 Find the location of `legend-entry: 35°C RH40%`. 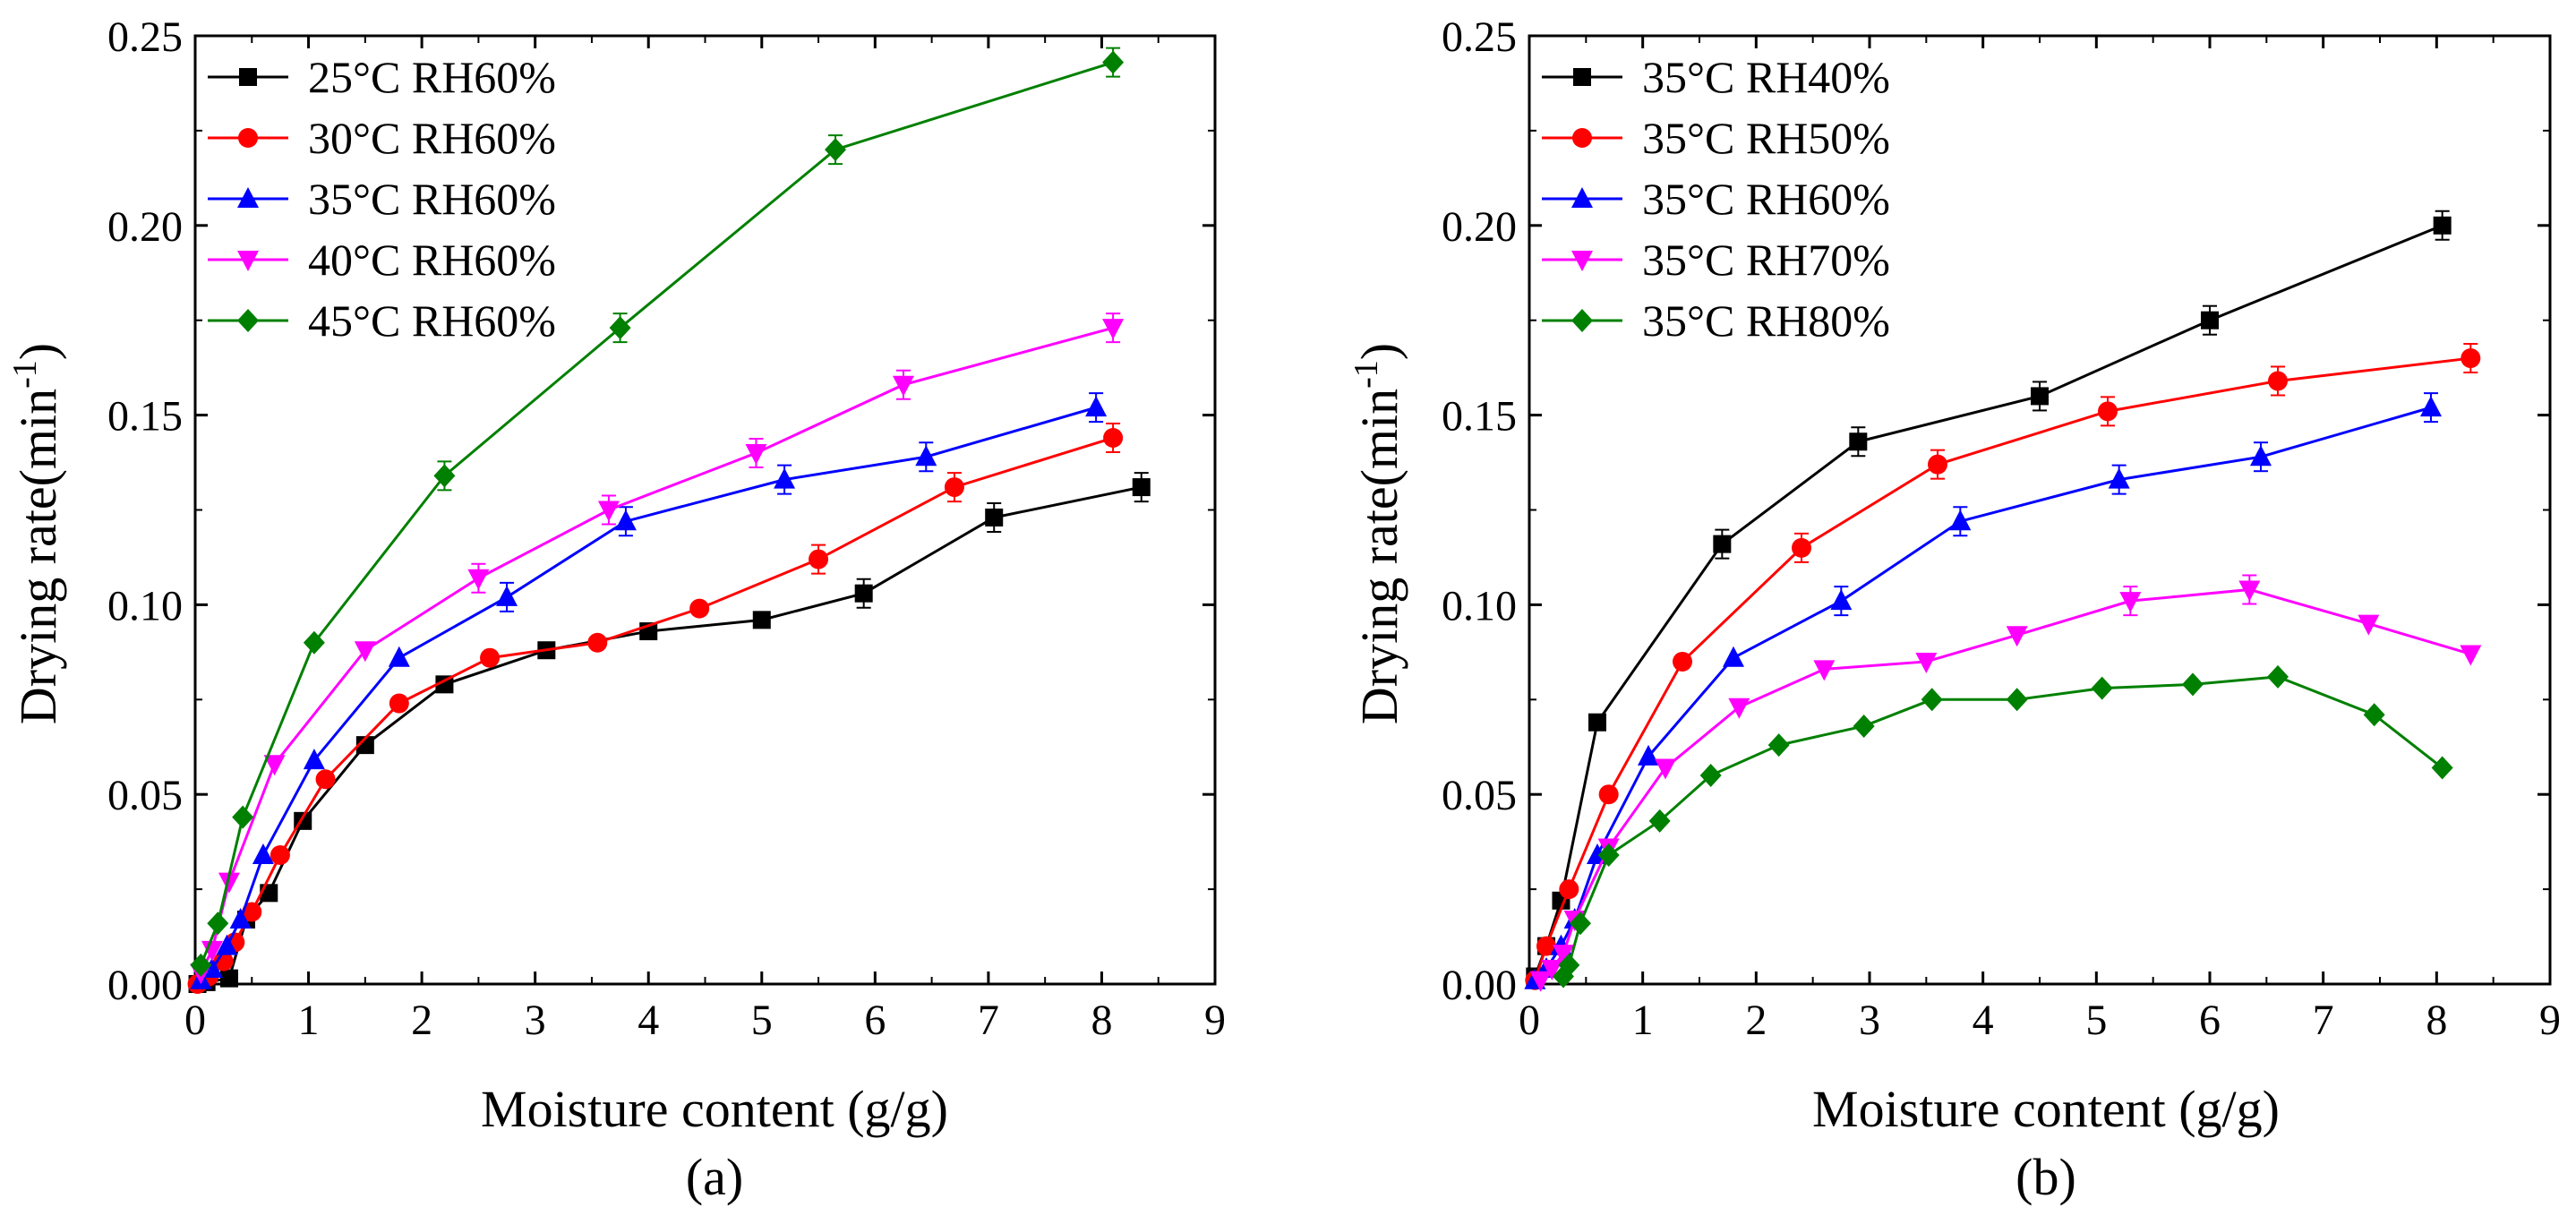

legend-entry: 35°C RH40% is located at coordinates (1716, 77).